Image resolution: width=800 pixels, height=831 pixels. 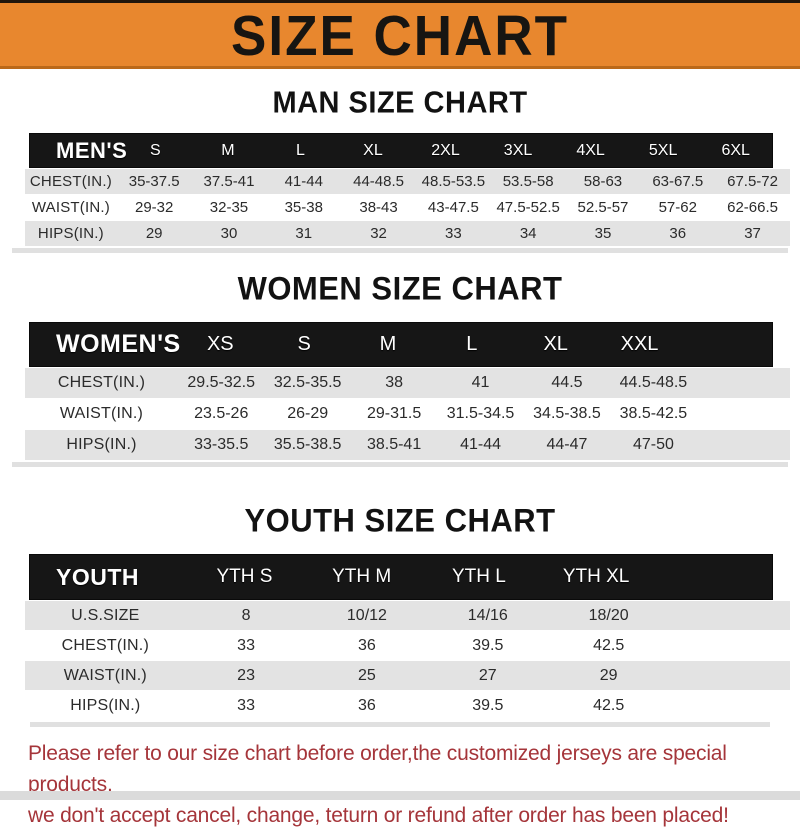 What do you see at coordinates (92, 150) in the screenshot?
I see `table-corner-label: MEN'S` at bounding box center [92, 150].